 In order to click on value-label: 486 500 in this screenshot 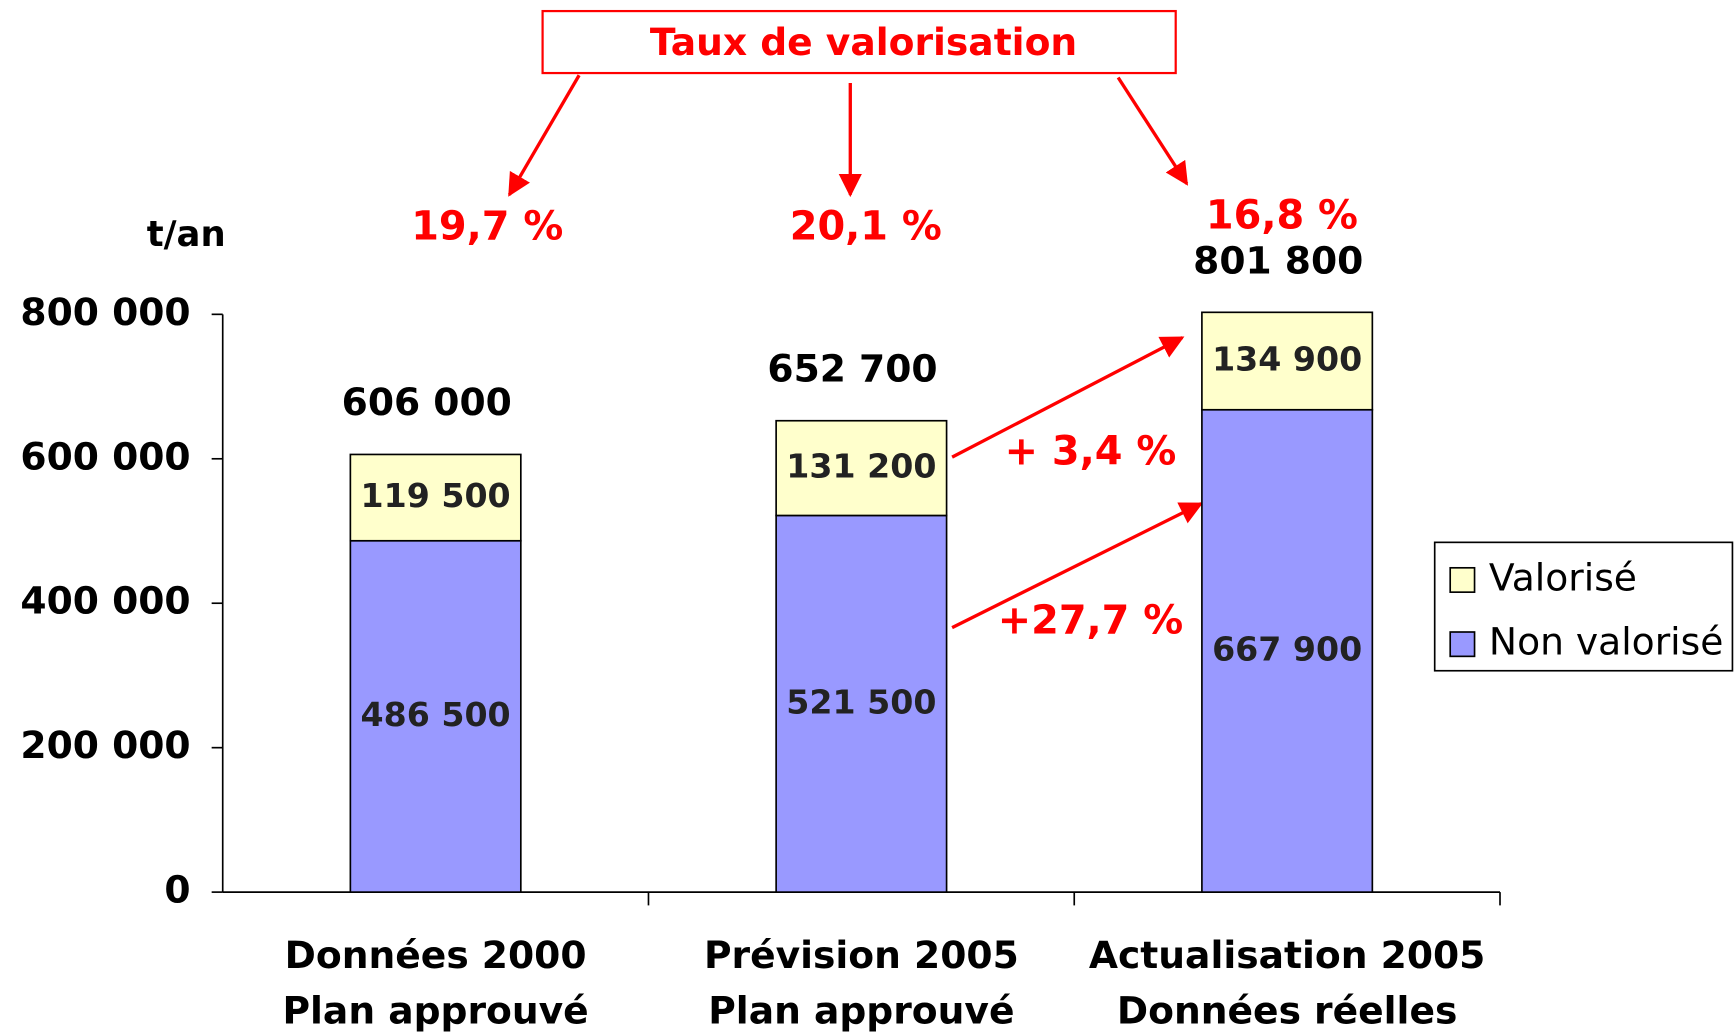, I will do `click(436, 714)`.